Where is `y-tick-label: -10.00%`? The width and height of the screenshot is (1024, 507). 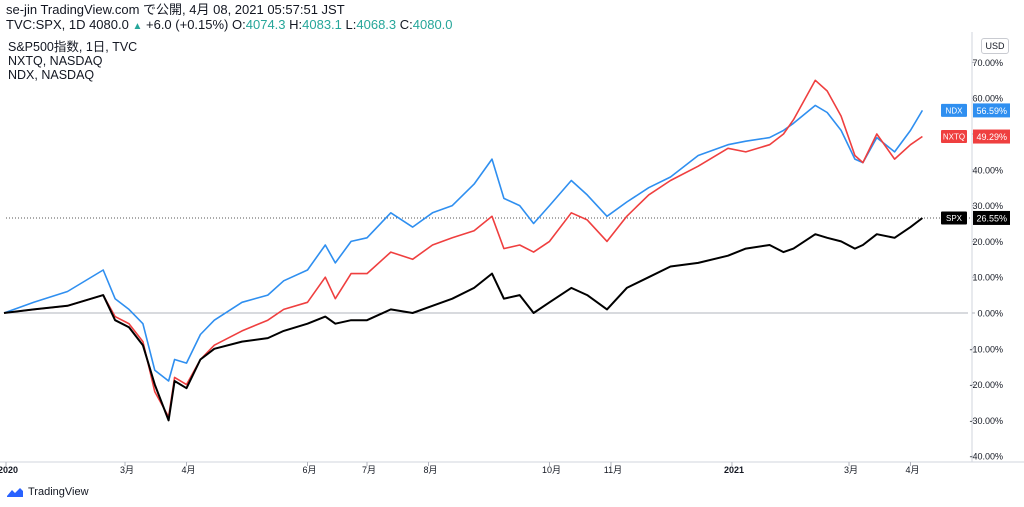 y-tick-label: -10.00% is located at coordinates (986, 349).